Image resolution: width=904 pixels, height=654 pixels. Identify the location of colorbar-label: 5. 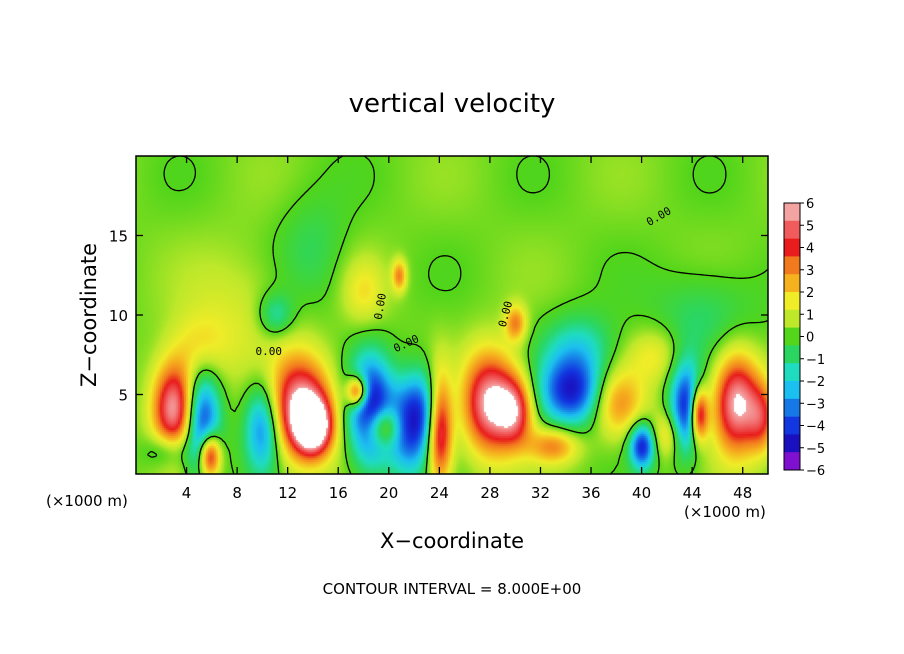
(810, 226).